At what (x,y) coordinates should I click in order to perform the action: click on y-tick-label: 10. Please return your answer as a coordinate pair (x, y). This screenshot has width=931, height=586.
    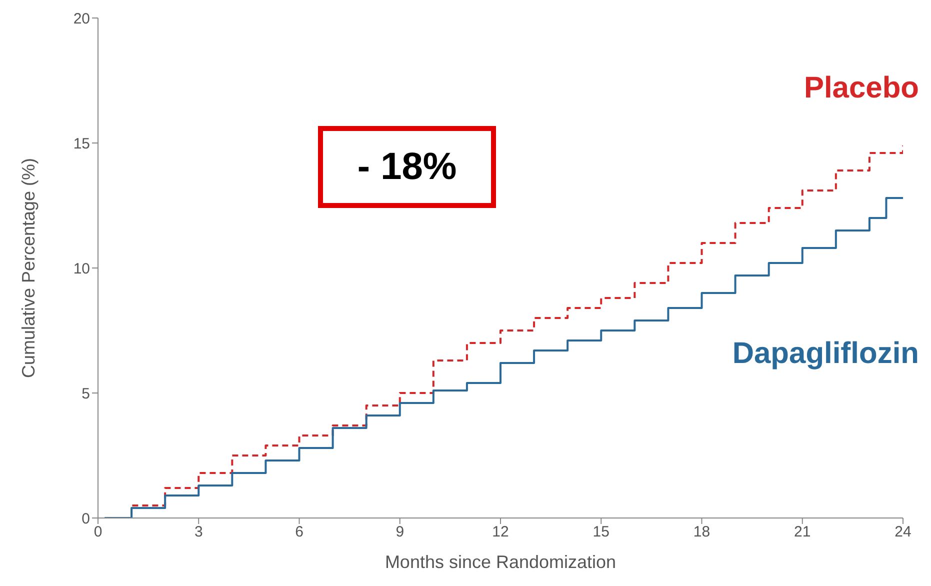
    Looking at the image, I should click on (81, 269).